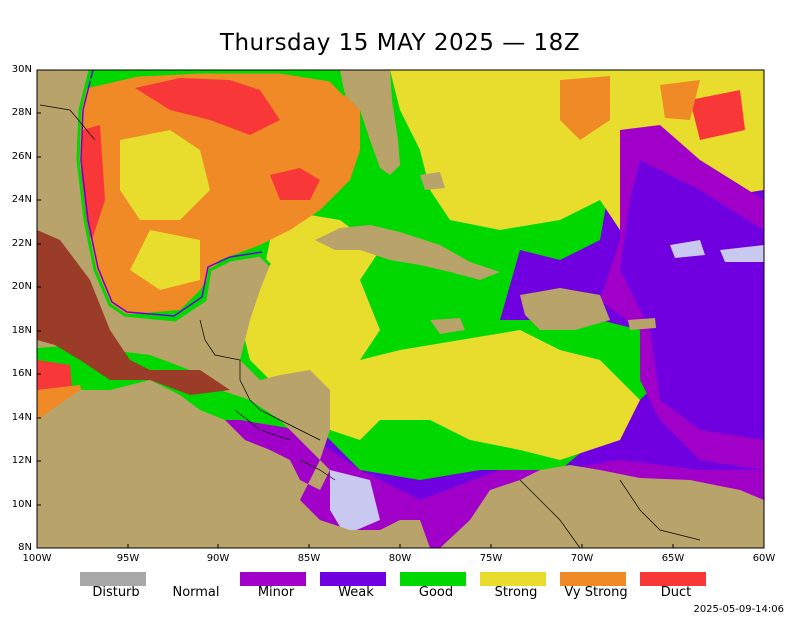  What do you see at coordinates (356, 592) in the screenshot?
I see `legend-label-weak: Weak` at bounding box center [356, 592].